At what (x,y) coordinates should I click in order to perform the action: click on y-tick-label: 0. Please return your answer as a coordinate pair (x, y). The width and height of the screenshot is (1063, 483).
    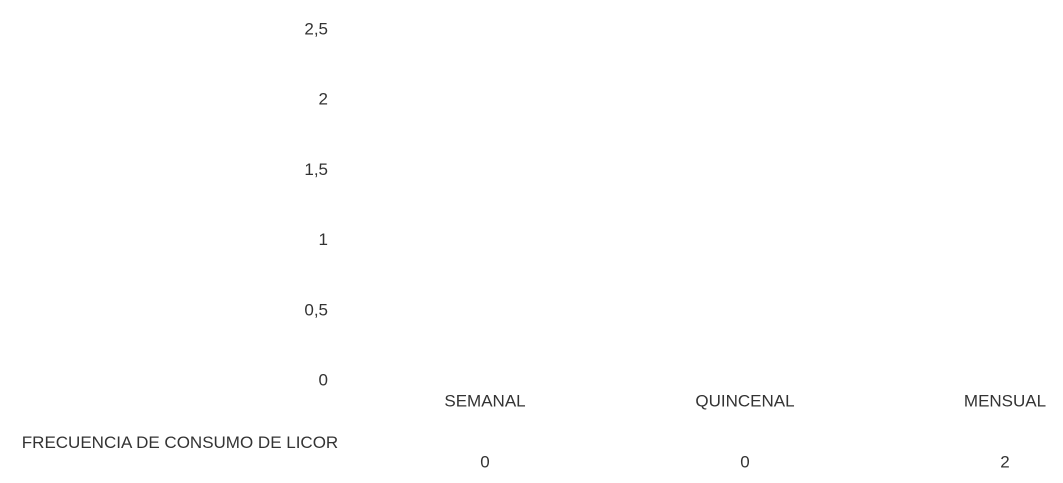
    Looking at the image, I should click on (323, 379).